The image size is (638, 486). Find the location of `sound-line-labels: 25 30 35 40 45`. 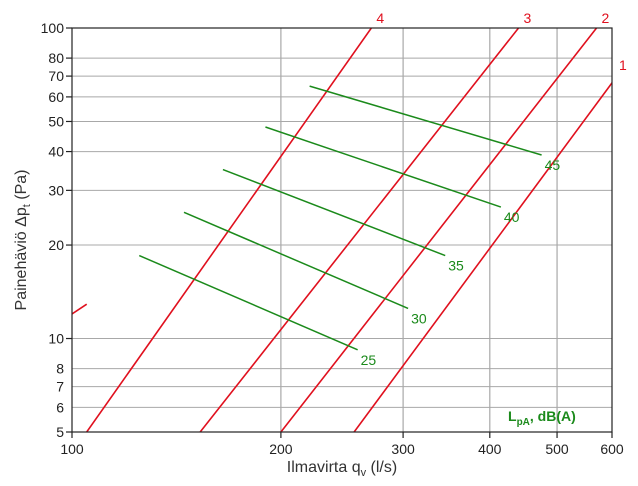

sound-line-labels: 25 30 35 40 45 is located at coordinates (461, 262).